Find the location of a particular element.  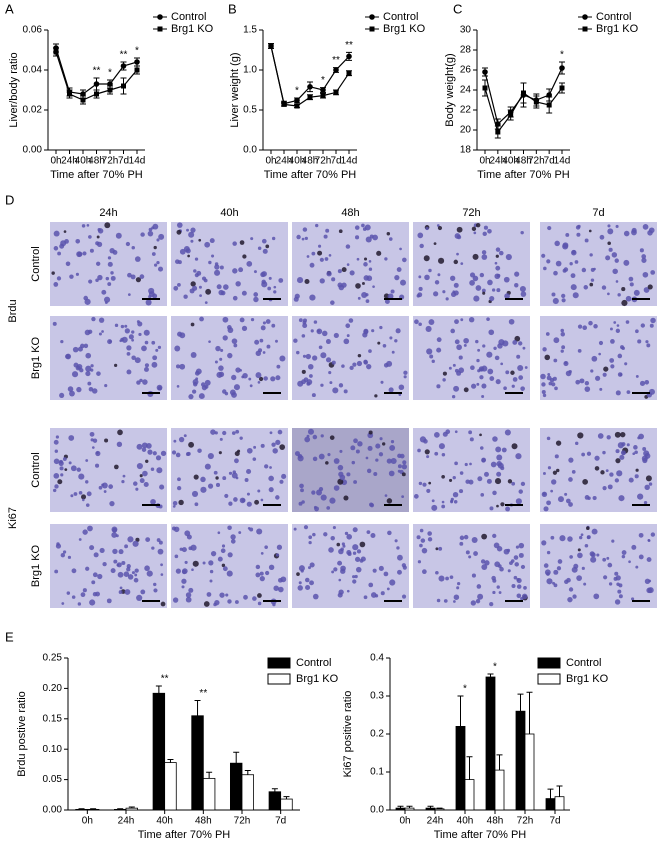

bar is located at coordinates (490, 743).